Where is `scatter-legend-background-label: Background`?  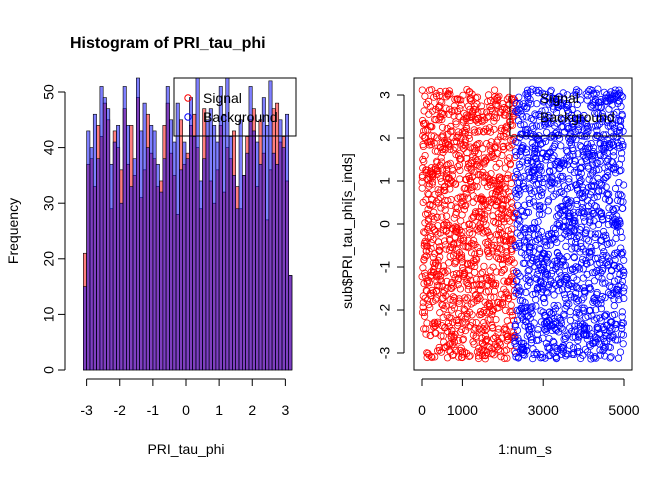 scatter-legend-background-label: Background is located at coordinates (577, 117).